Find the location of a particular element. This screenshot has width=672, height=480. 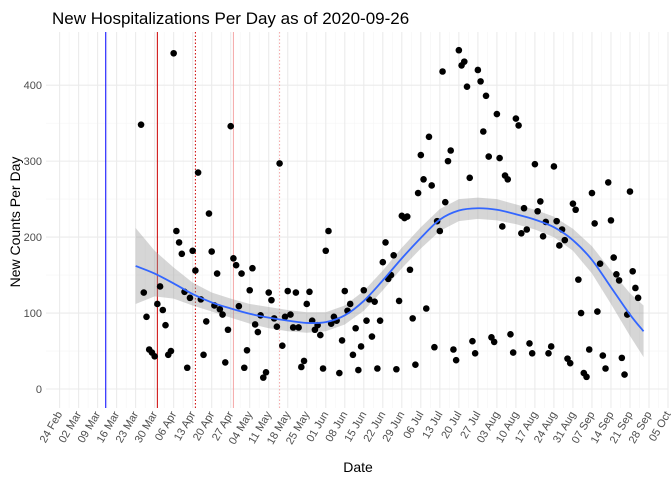

y-axis-ticks: 0 100 200 300 400 is located at coordinates (33, 238).